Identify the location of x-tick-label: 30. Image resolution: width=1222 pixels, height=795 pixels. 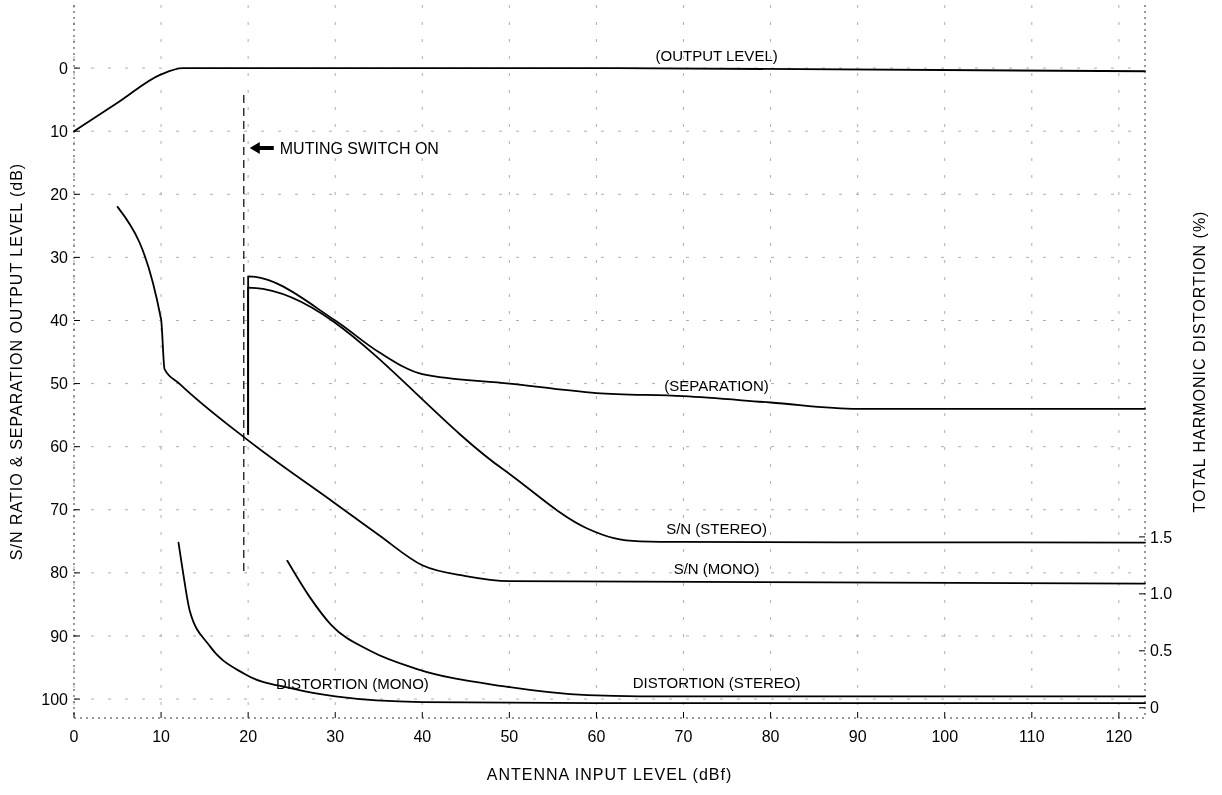
(335, 736).